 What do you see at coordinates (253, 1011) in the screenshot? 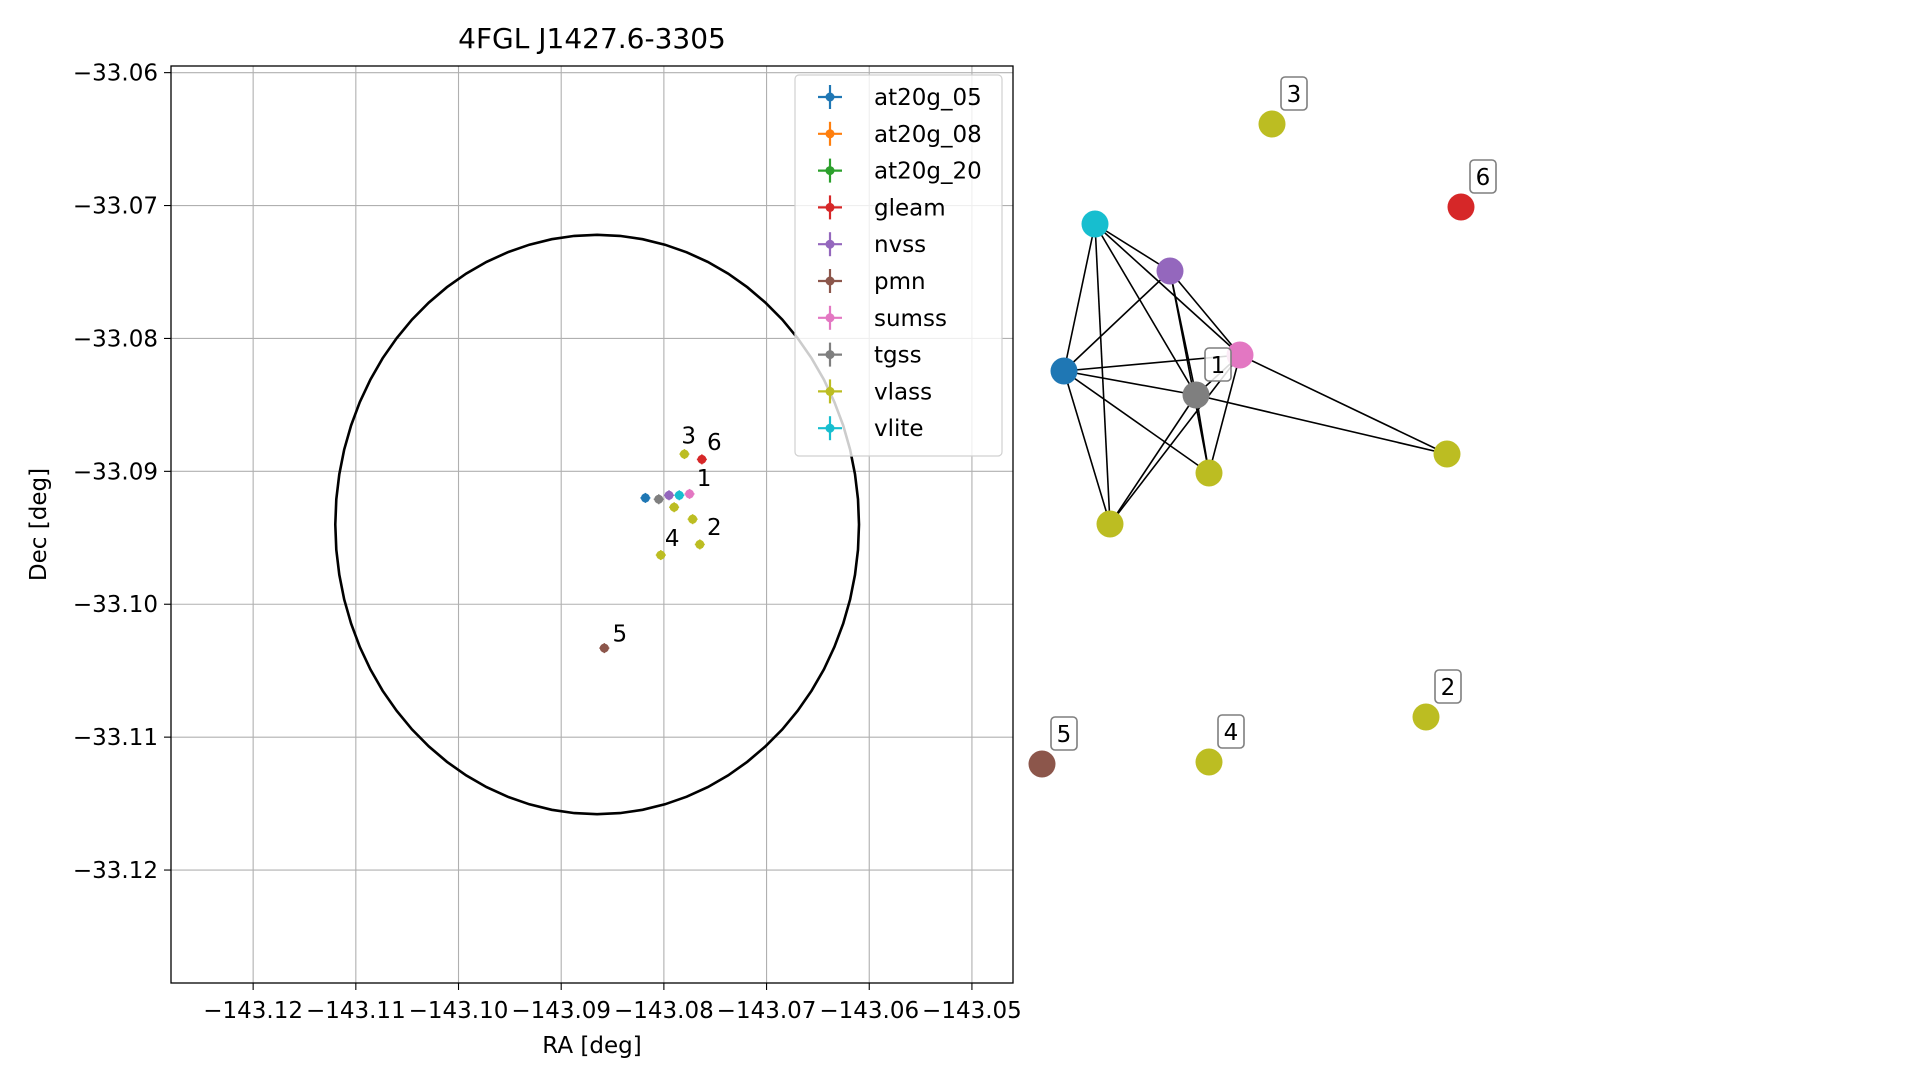
I see `x-tick-label: −143.12` at bounding box center [253, 1011].